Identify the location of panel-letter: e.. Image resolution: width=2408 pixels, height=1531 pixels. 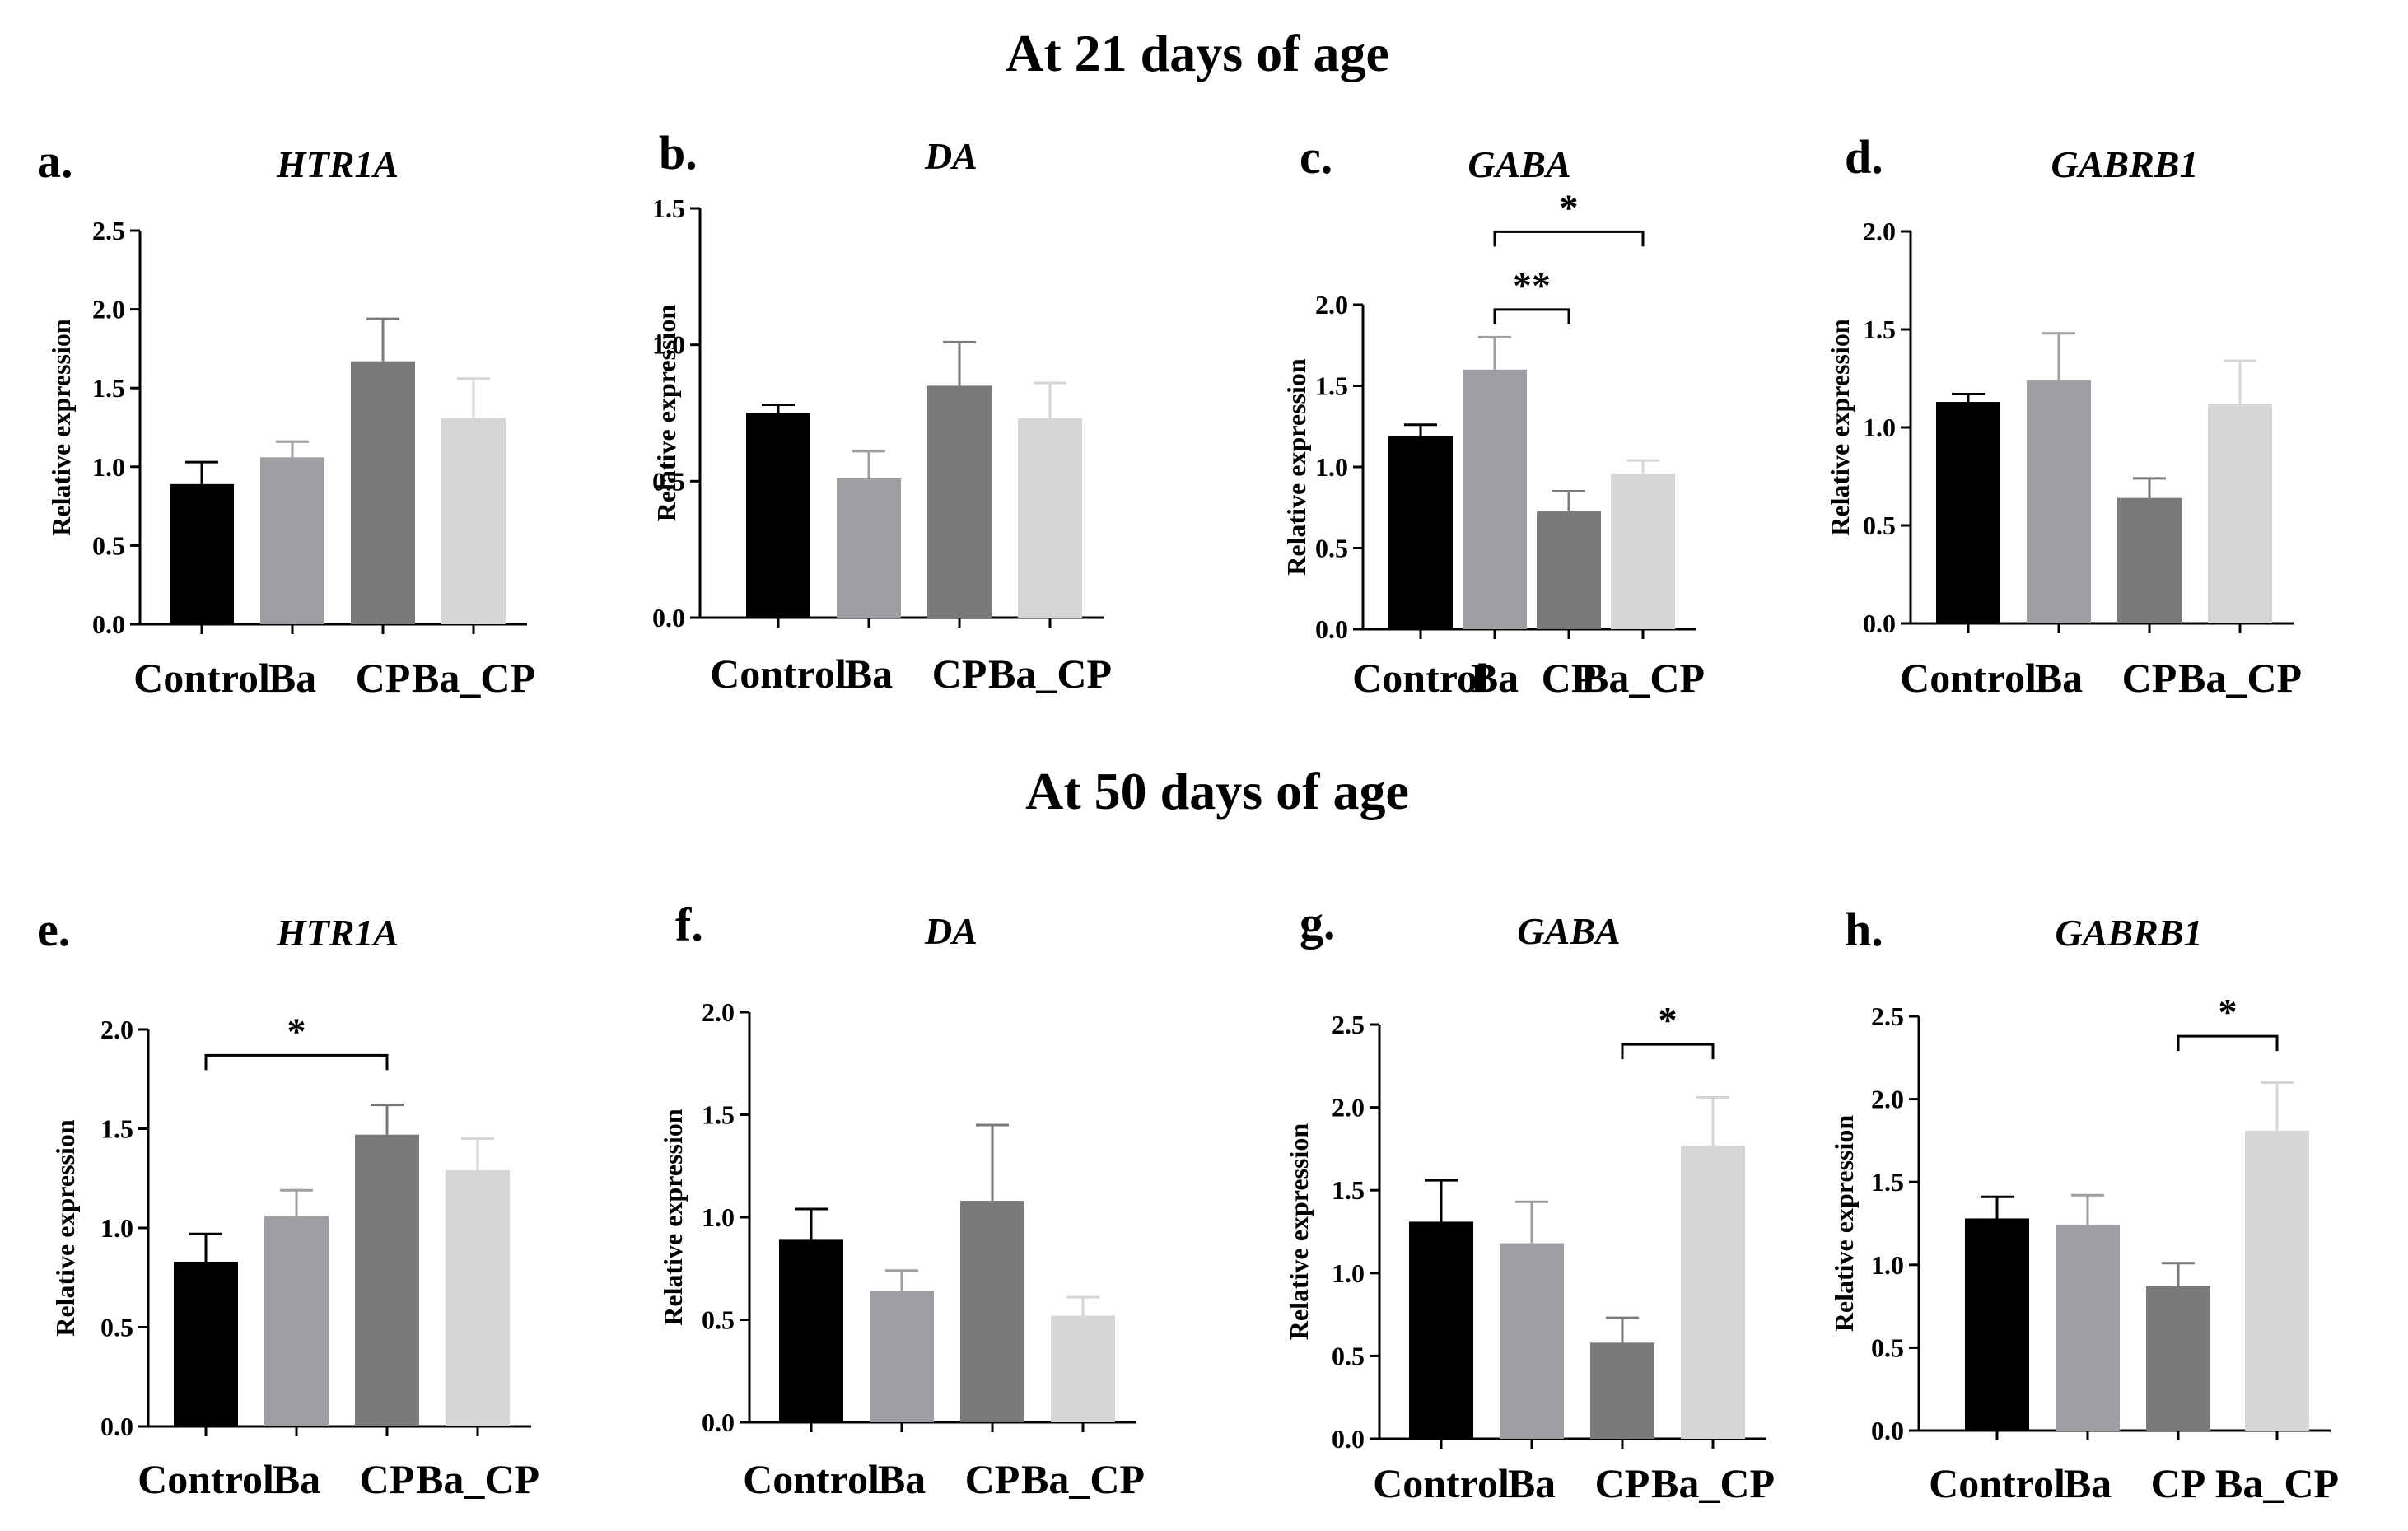
(53, 930).